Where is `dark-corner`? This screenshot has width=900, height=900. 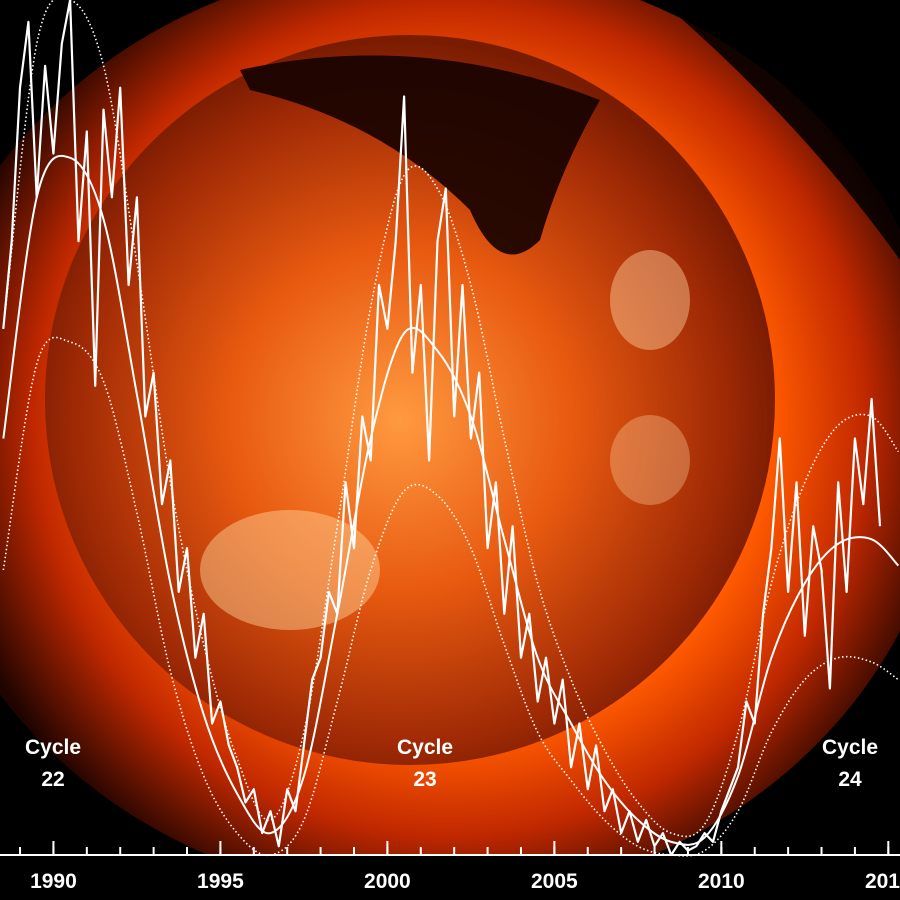 dark-corner is located at coordinates (780, 130).